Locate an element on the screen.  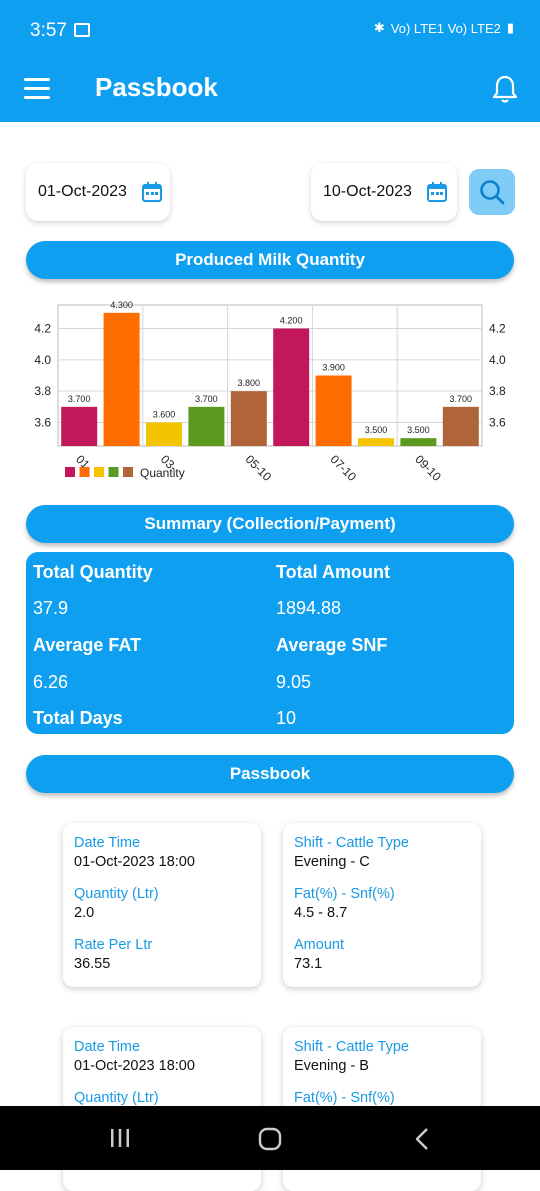
y-tick-label-right: 4.2 is located at coordinates (497, 329).